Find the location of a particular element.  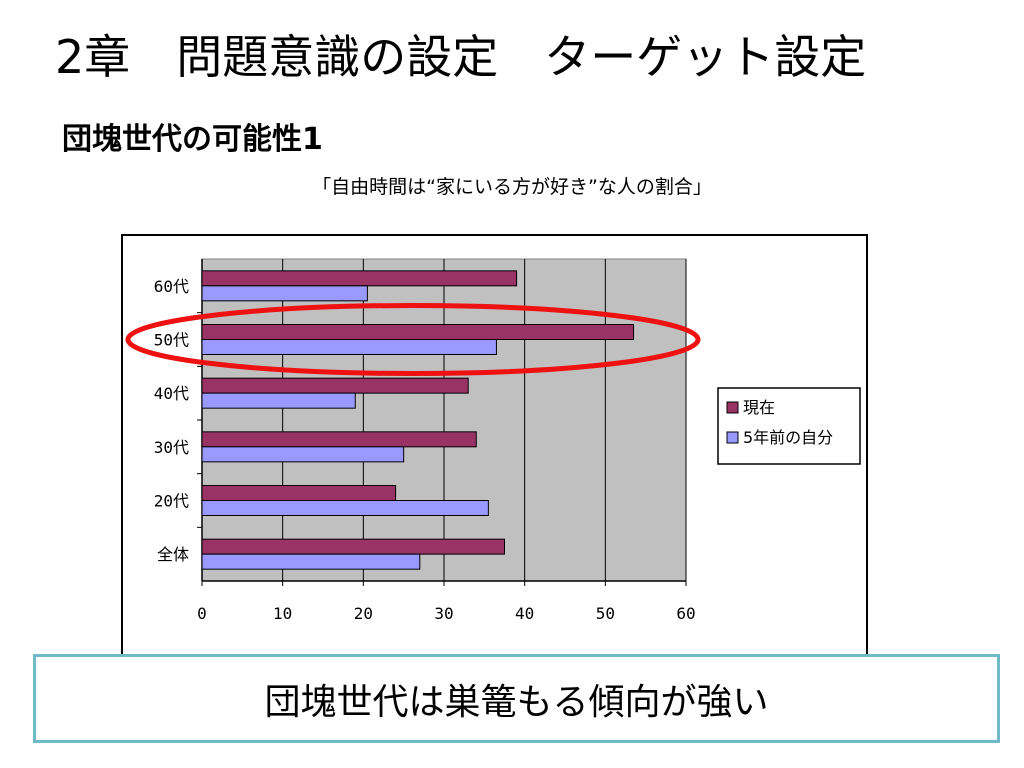

x-tick-label: 50 is located at coordinates (605, 613).